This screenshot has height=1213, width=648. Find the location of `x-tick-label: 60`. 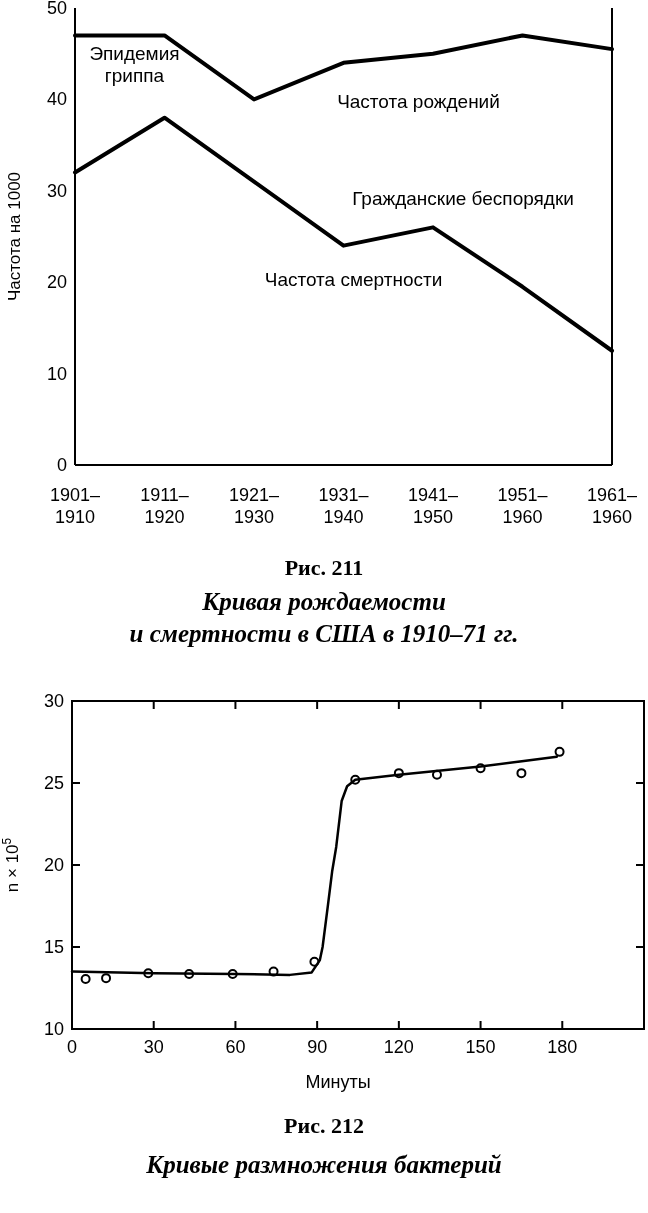

x-tick-label: 60 is located at coordinates (235, 1047).